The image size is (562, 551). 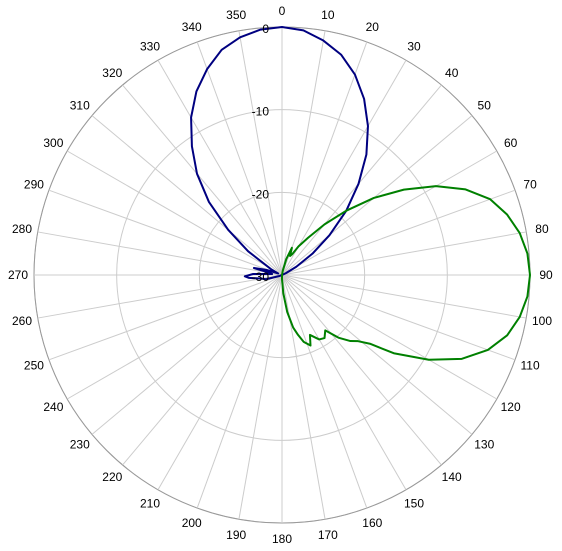 I want to click on angle-tick-label: 180, so click(x=282, y=539).